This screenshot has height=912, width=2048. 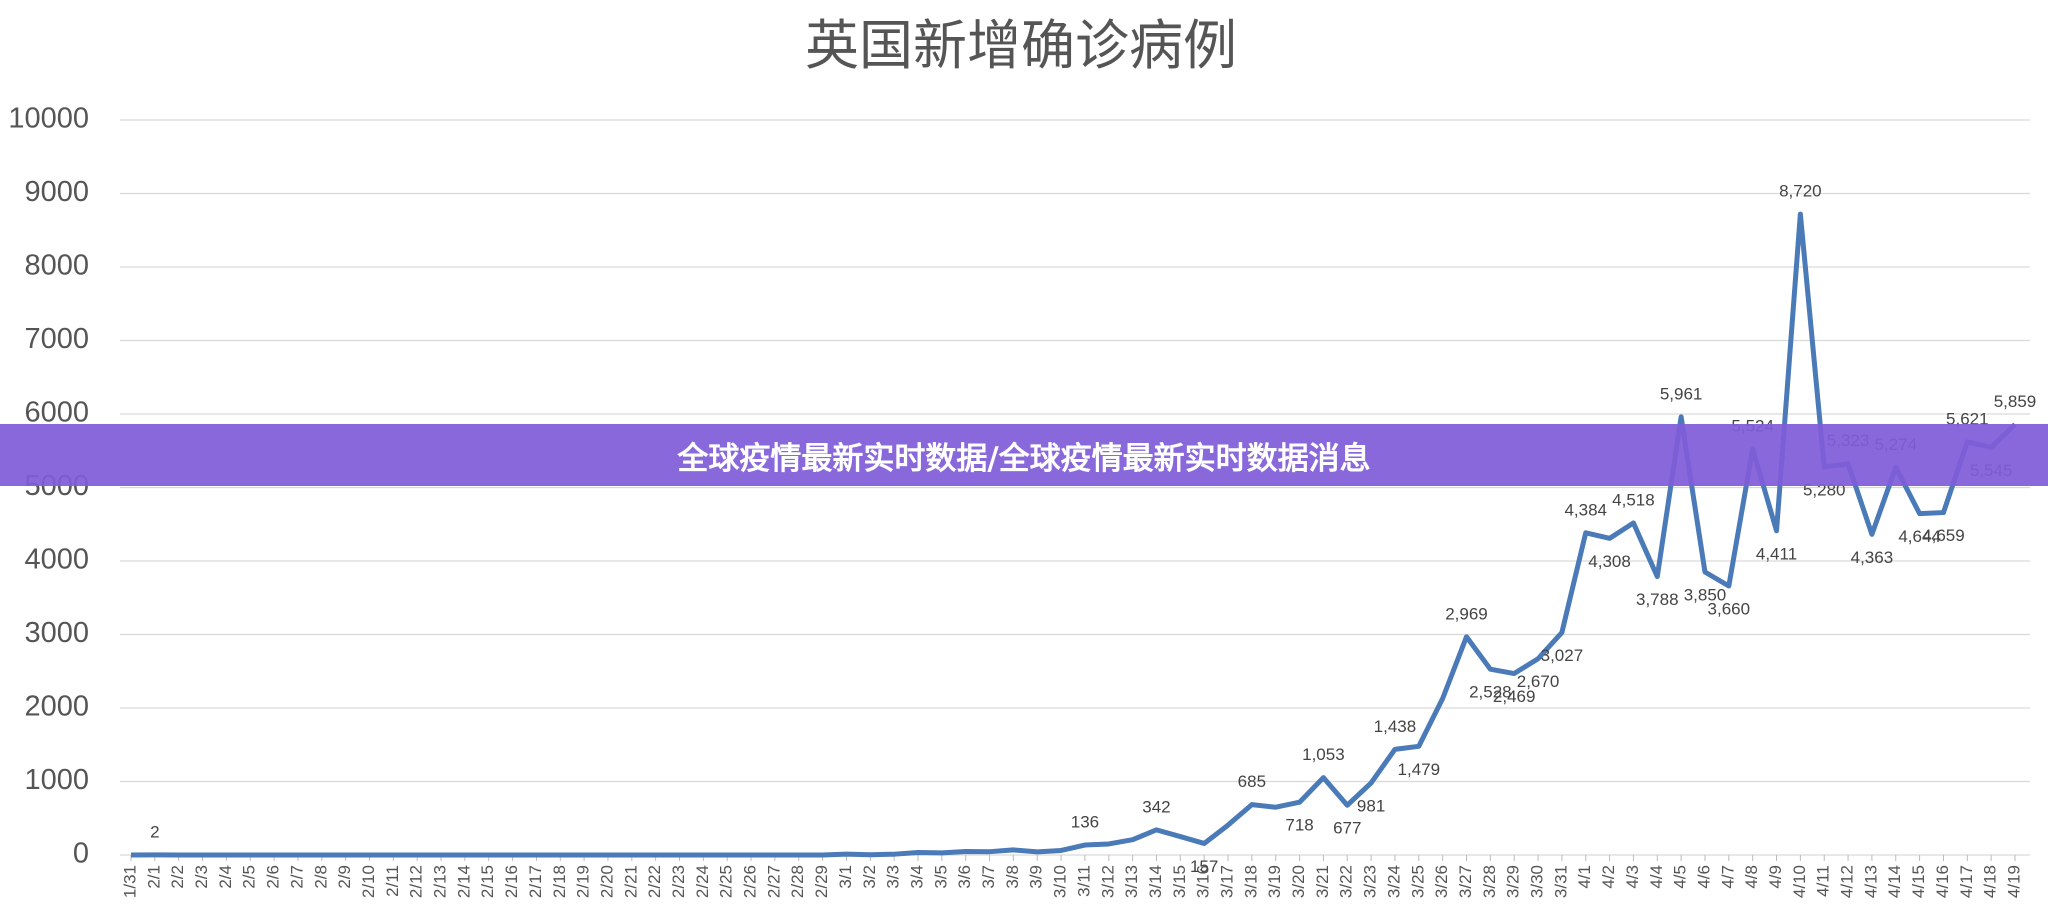 What do you see at coordinates (177, 877) in the screenshot?
I see `x-tick-label: 2/2` at bounding box center [177, 877].